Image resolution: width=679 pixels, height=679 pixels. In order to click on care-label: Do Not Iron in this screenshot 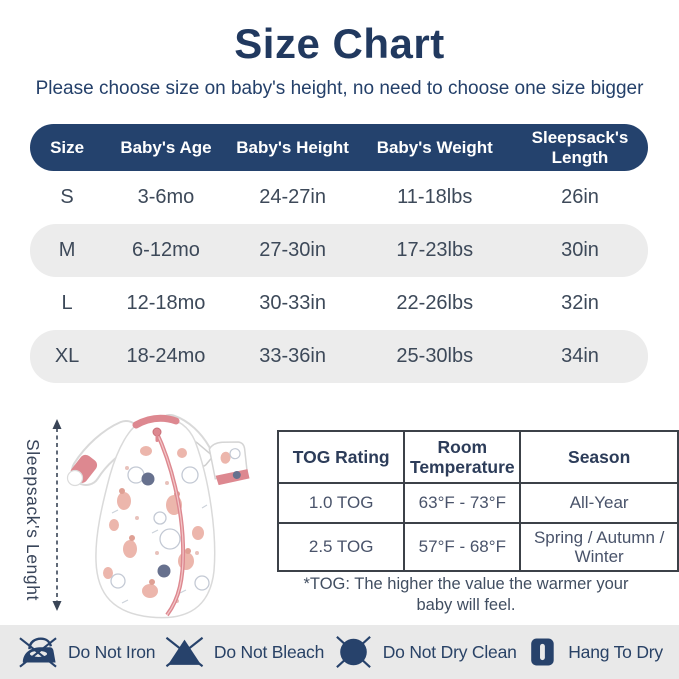, I will do `click(112, 651)`.